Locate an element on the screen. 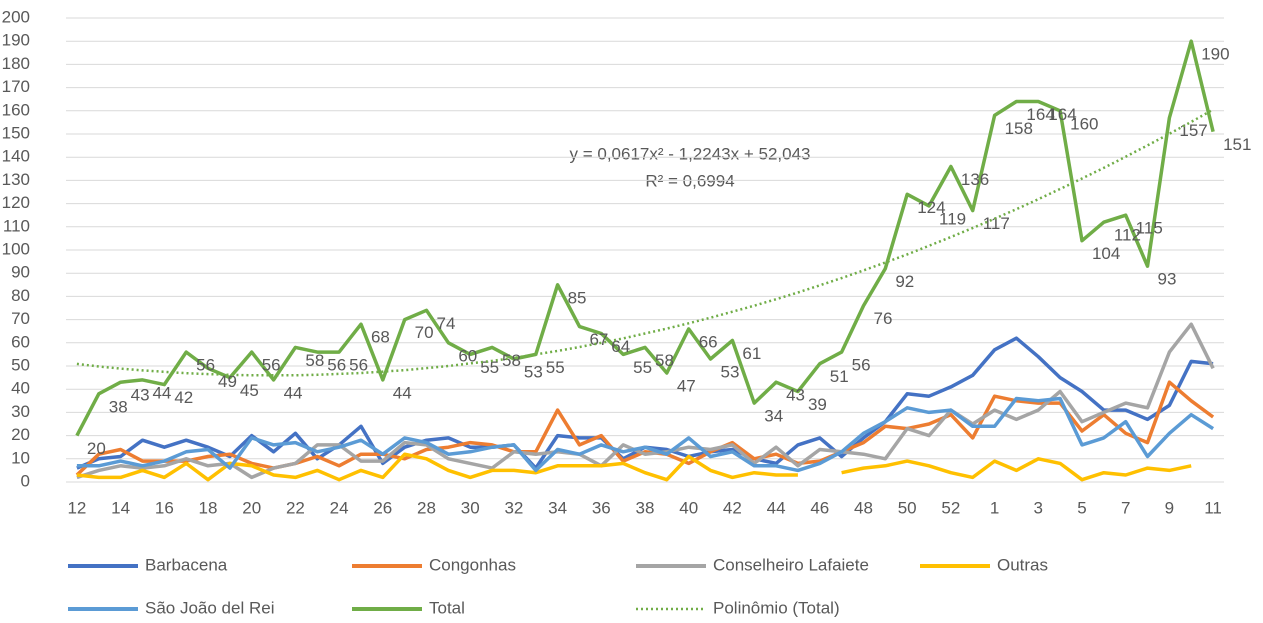 This screenshot has height=623, width=1263. data-label: 42 is located at coordinates (183, 397).